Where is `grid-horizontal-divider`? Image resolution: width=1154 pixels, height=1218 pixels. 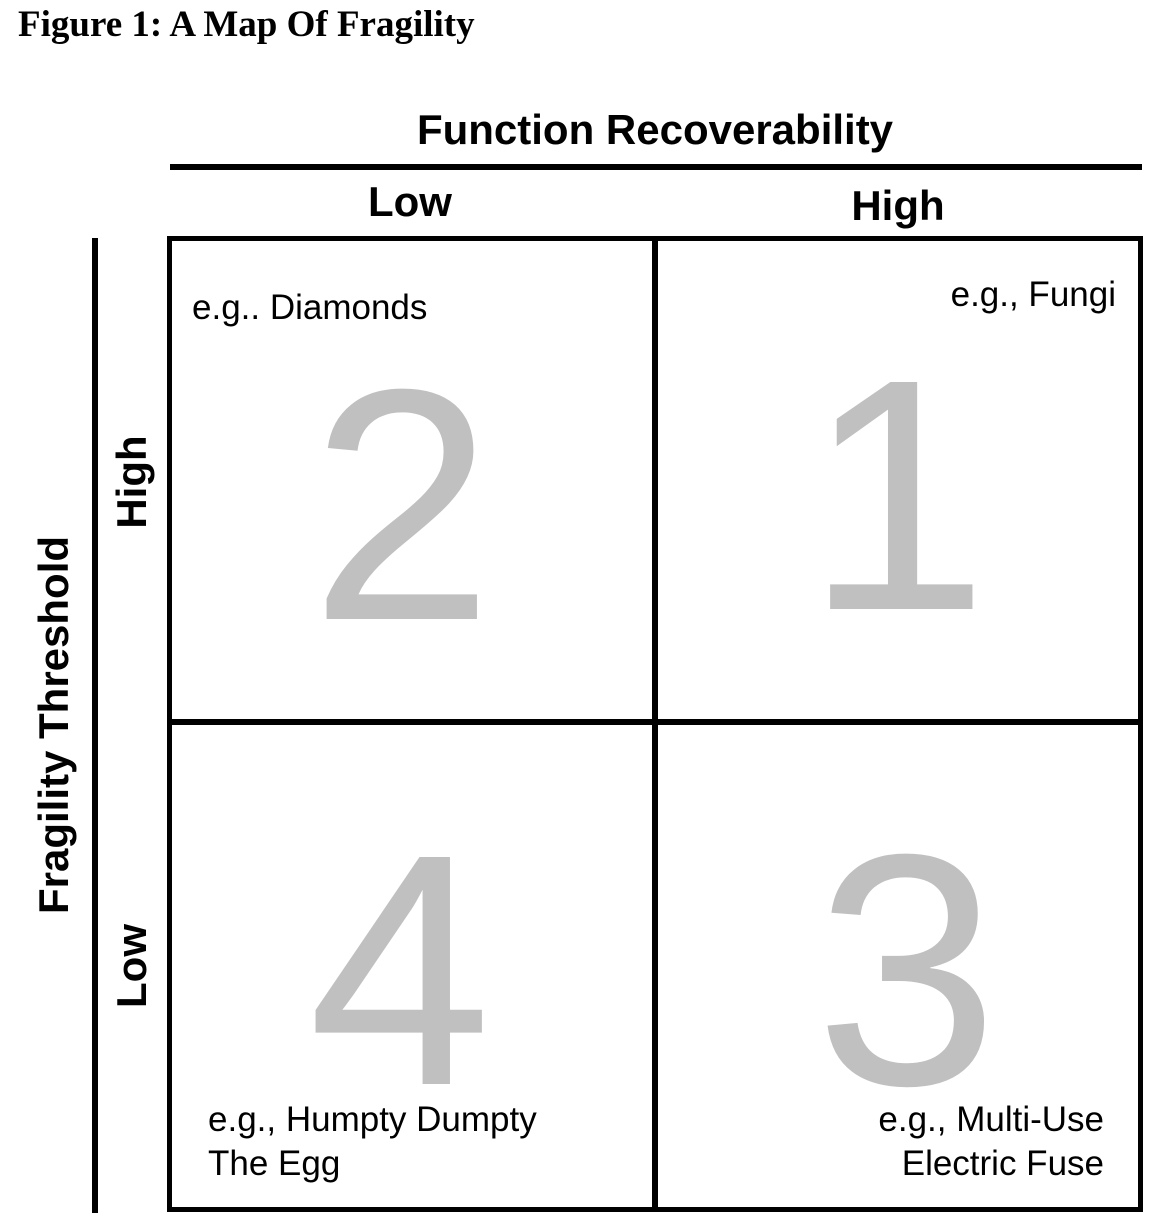
grid-horizontal-divider is located at coordinates (655, 722).